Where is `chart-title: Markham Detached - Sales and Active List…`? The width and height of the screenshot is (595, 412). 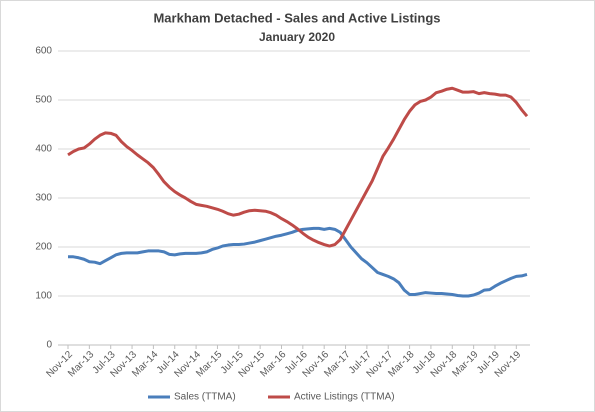 chart-title: Markham Detached - Sales and Active List… is located at coordinates (296, 17).